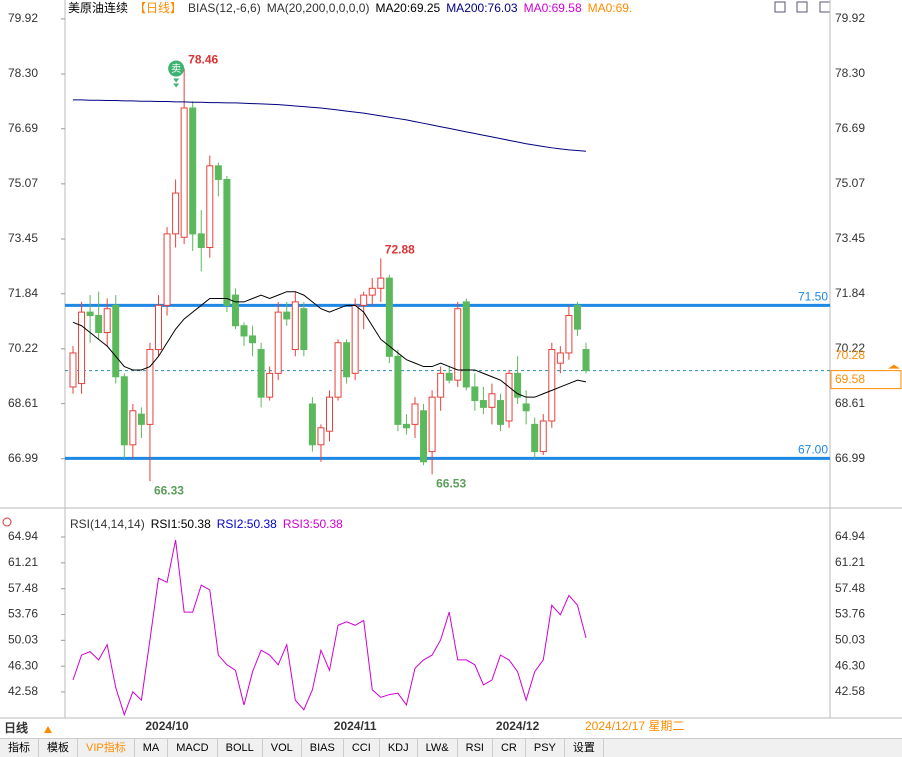 This screenshot has height=757, width=902. Describe the element at coordinates (850, 293) in the screenshot. I see `y-tick-label-right: 71.84` at that location.